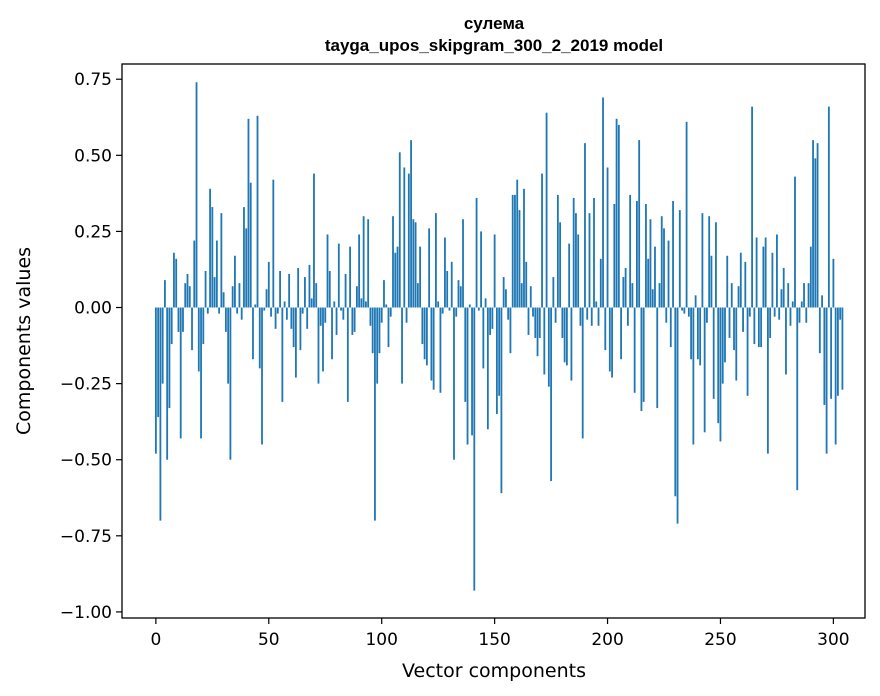 The width and height of the screenshot is (880, 696). I want to click on y-tick-label: 0.25, so click(93, 232).